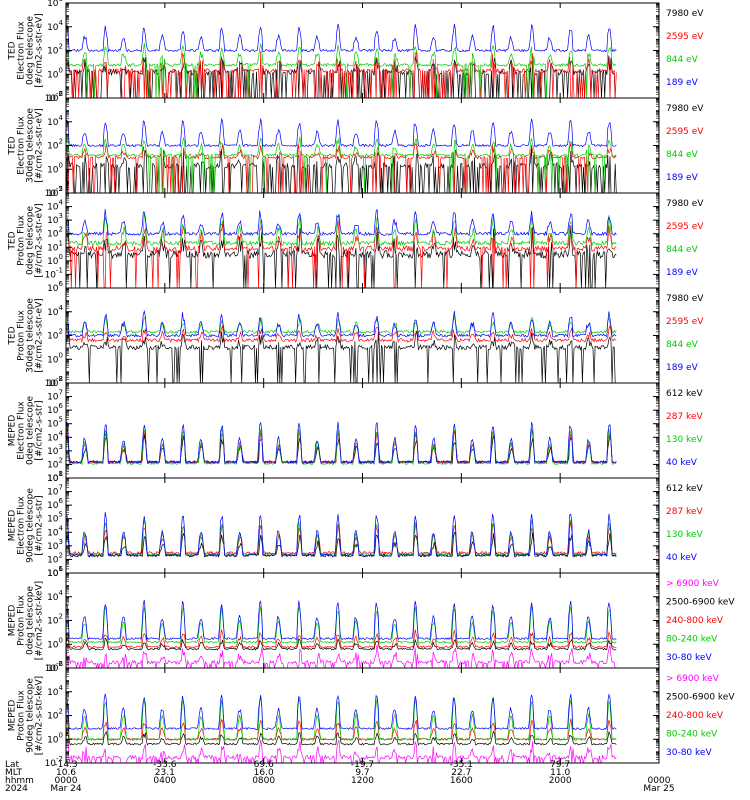 The height and width of the screenshot is (800, 750). Describe the element at coordinates (341, 712) in the screenshot. I see `trace-30-80-kev` at that location.